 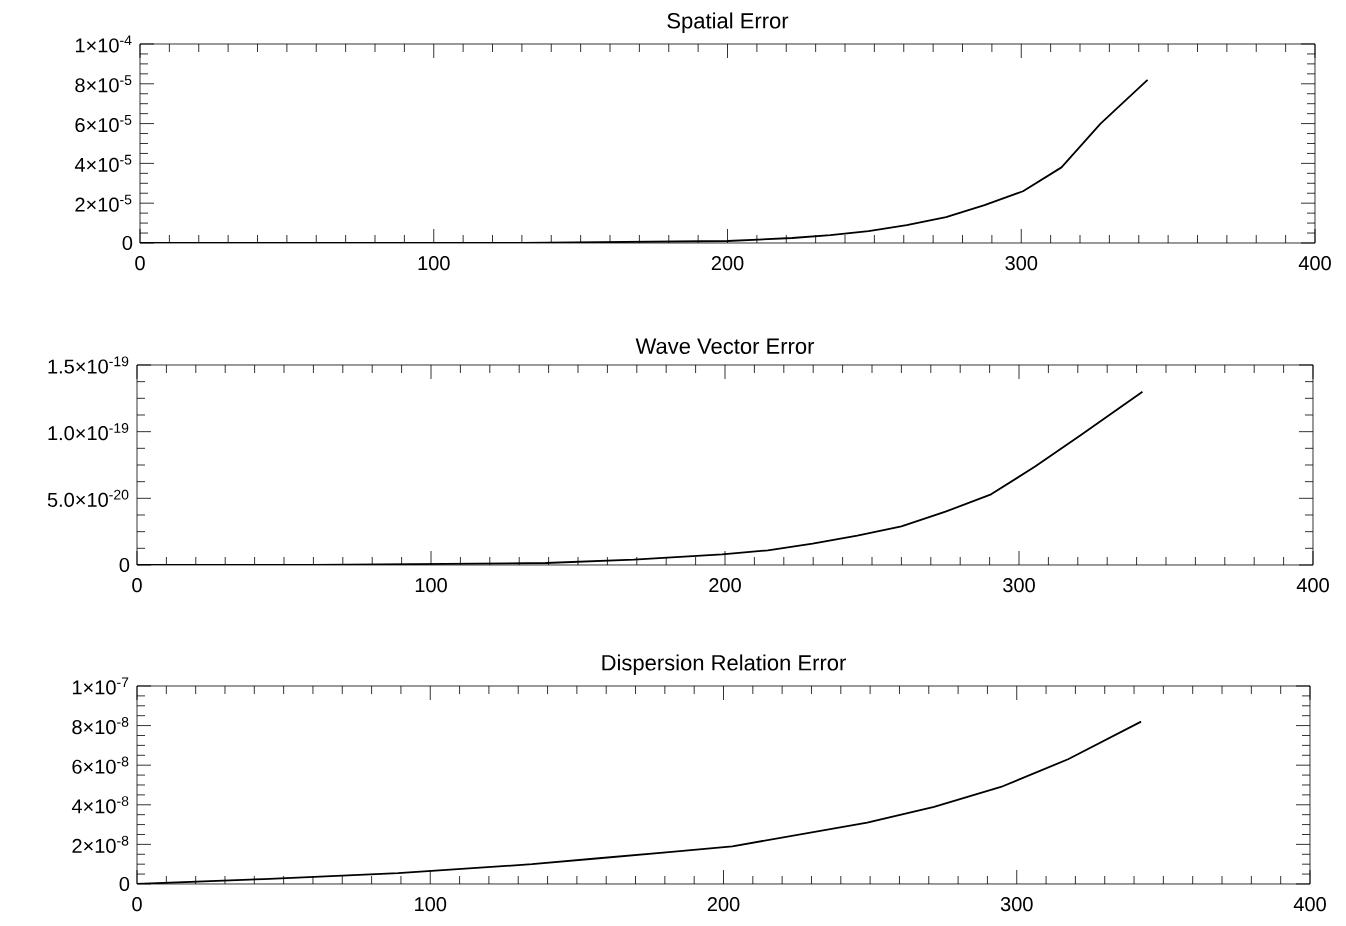 What do you see at coordinates (103, 163) in the screenshot?
I see `y-tick-label: 4×10$^{-5}$` at bounding box center [103, 163].